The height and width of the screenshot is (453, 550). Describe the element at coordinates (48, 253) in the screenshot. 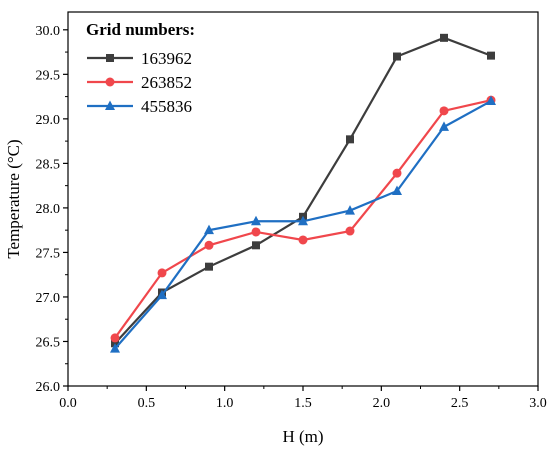

I see `y-tick-label: 27.5` at that location.